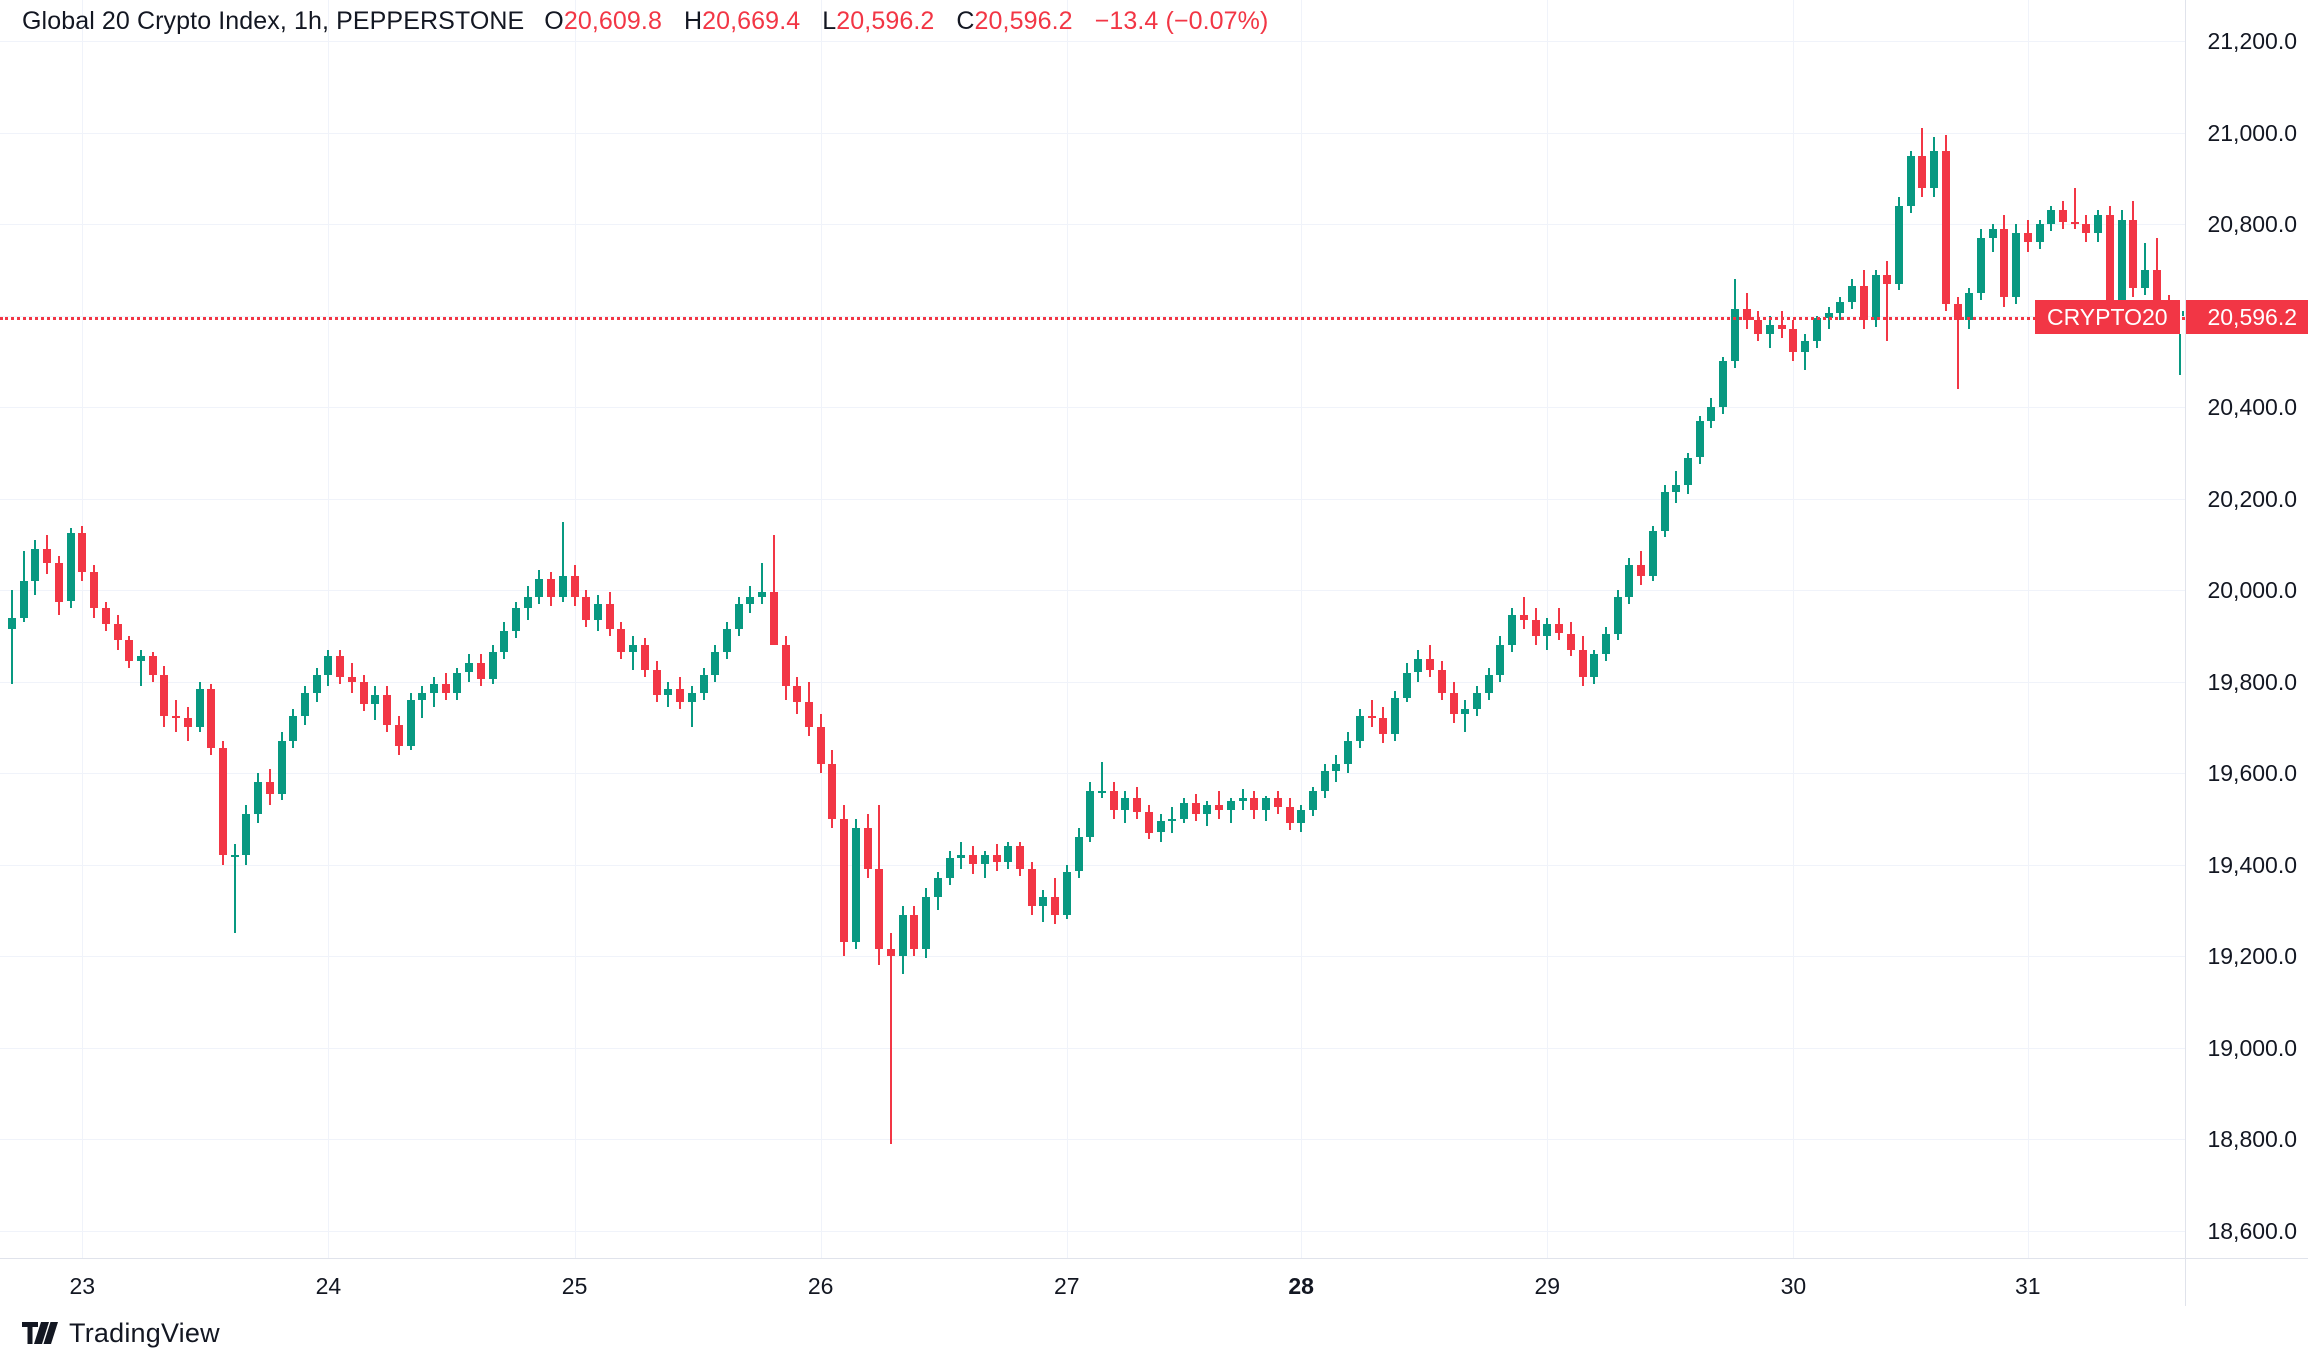  I want to click on price-tick-label: 20,400.0, so click(2252, 407).